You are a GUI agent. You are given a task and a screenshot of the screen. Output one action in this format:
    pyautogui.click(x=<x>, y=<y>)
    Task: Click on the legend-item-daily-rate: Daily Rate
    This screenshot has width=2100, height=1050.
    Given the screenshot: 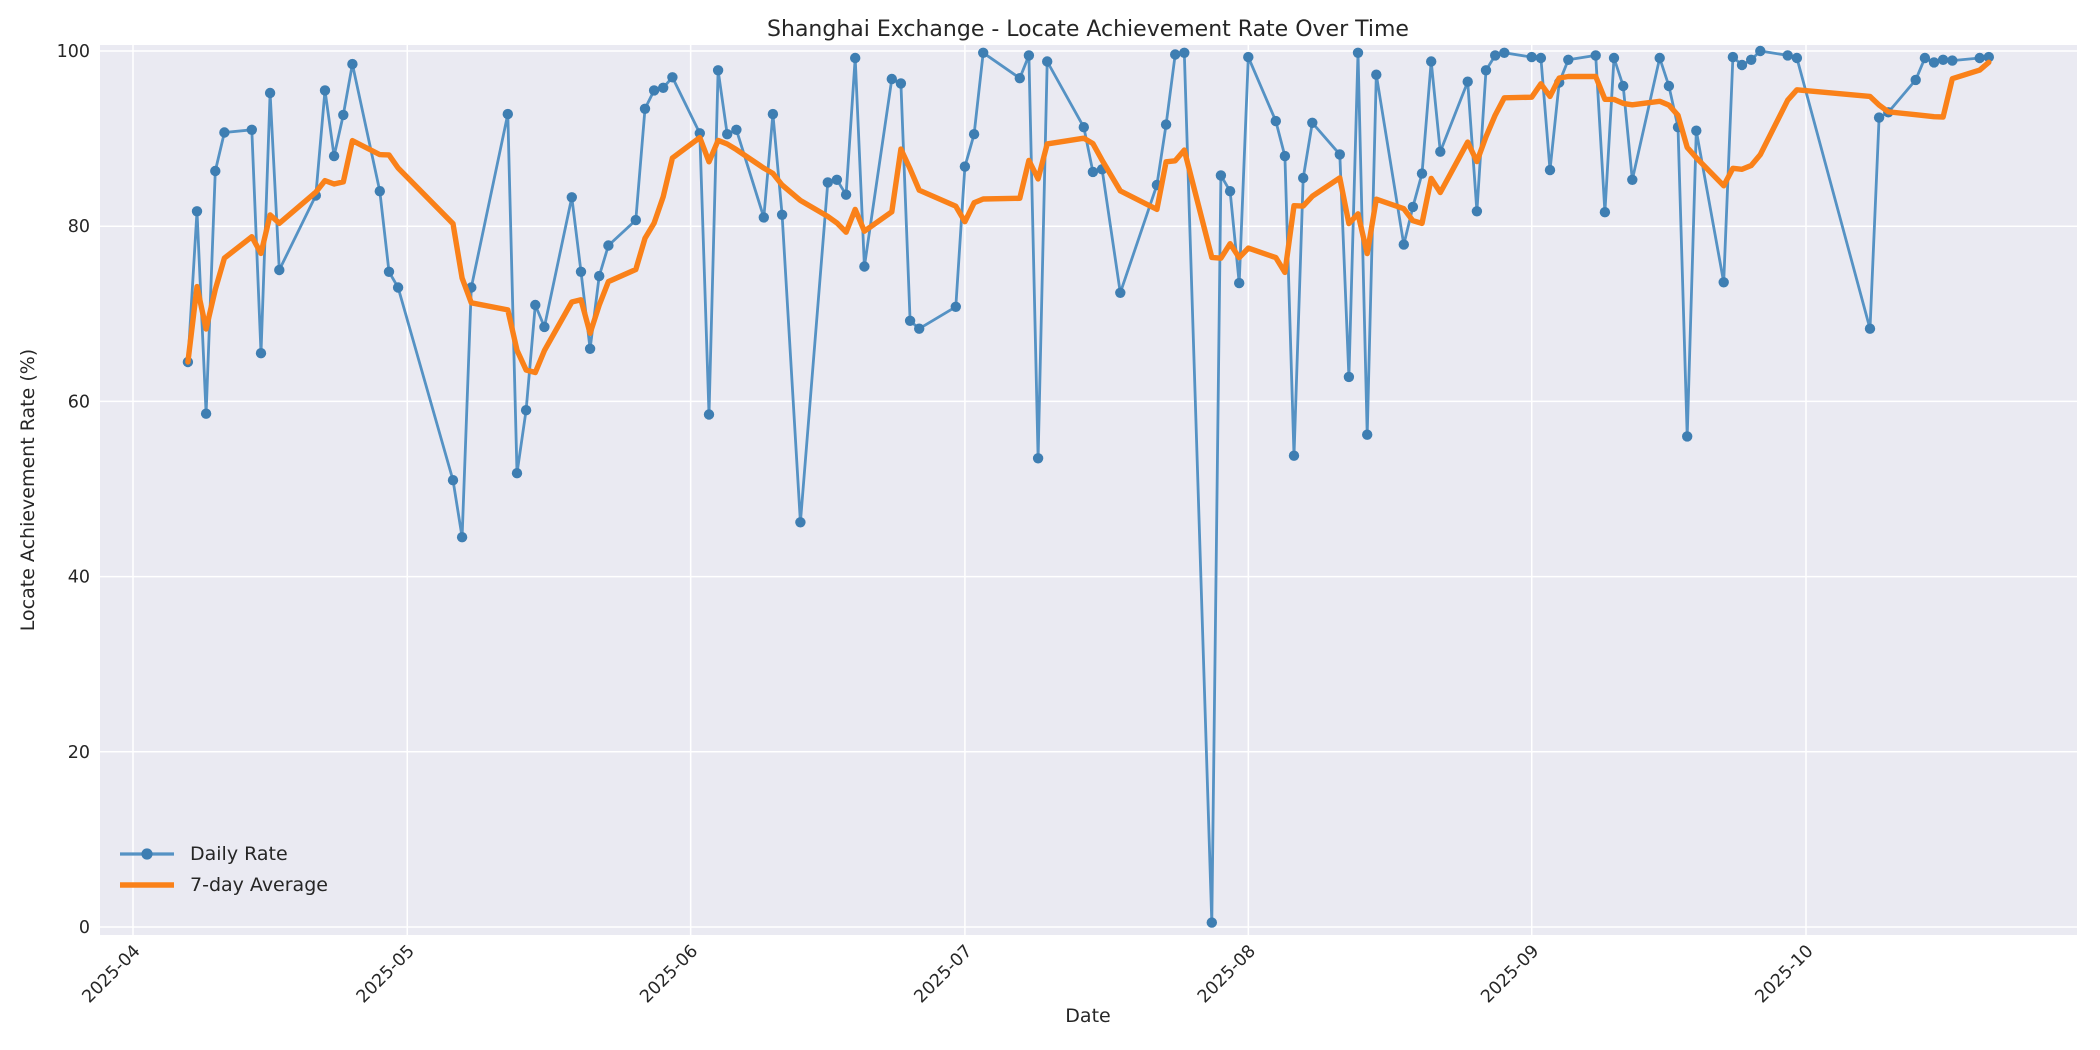 What is the action you would take?
    pyautogui.click(x=223, y=854)
    